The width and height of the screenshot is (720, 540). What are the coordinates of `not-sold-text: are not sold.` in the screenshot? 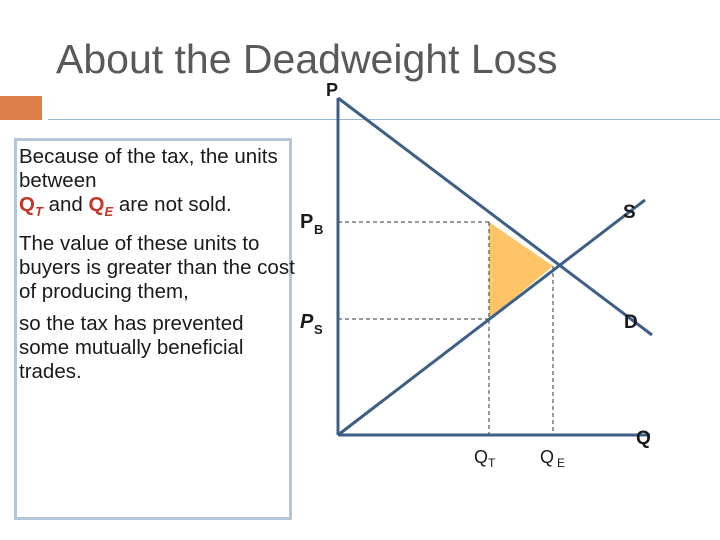 It's located at (175, 204).